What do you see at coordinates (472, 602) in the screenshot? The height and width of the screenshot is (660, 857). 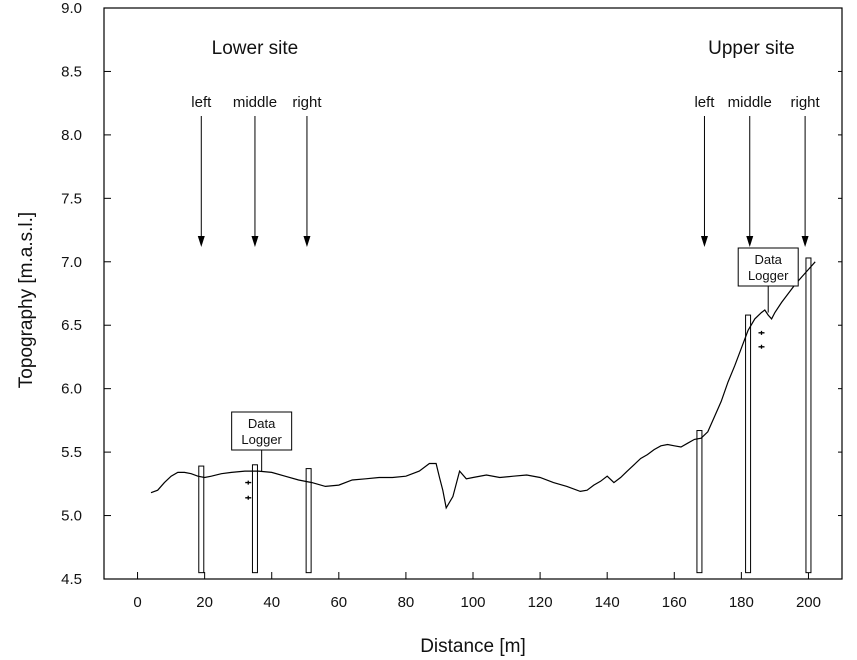 I see `x-tick-label: 100` at bounding box center [472, 602].